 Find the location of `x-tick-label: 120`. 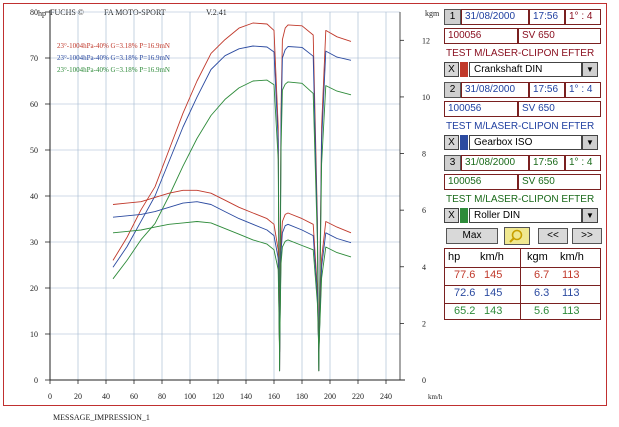

x-tick-label: 120 is located at coordinates (218, 396).